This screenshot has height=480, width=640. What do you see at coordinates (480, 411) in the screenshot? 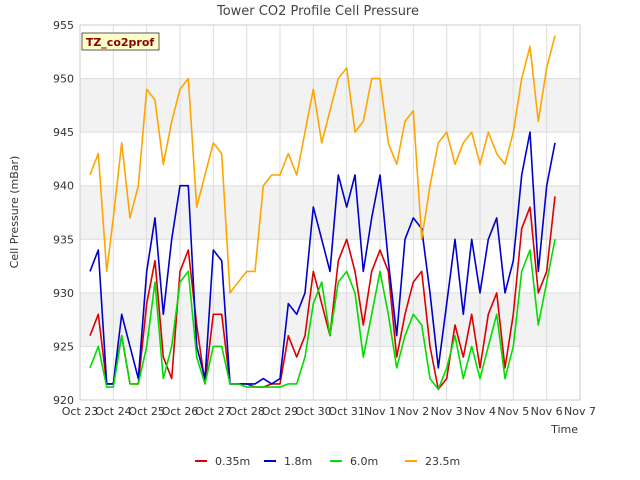
I see `x-tick-label: Nov 4` at bounding box center [480, 411].